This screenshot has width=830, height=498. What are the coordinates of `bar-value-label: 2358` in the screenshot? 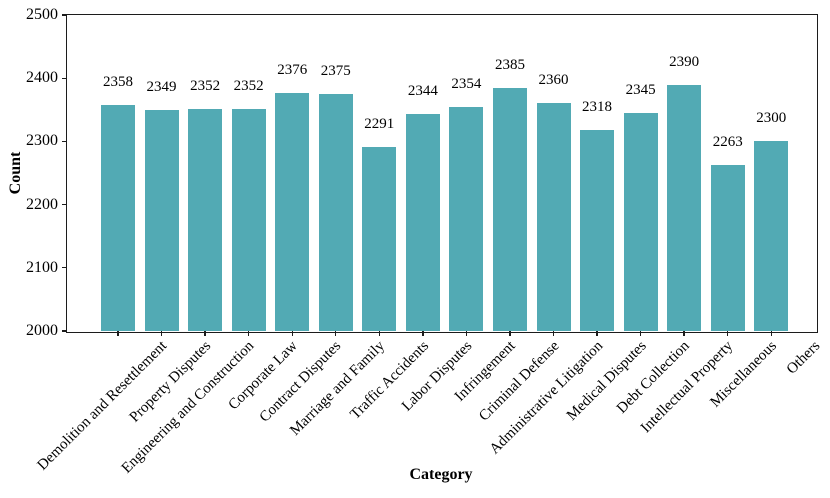 It's located at (118, 81).